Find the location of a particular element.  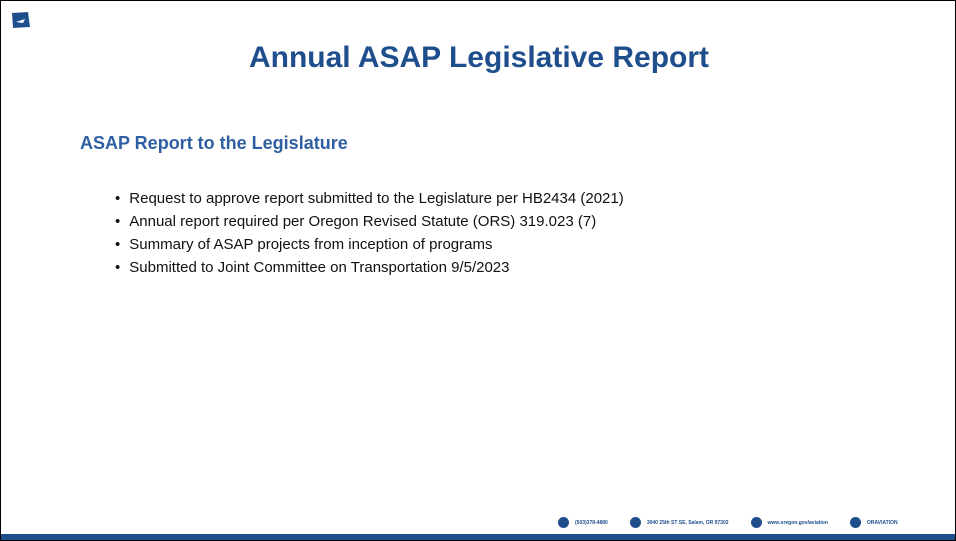

contact: 3040 25th ST SE, Salem, OR 97302 is located at coordinates (679, 522).